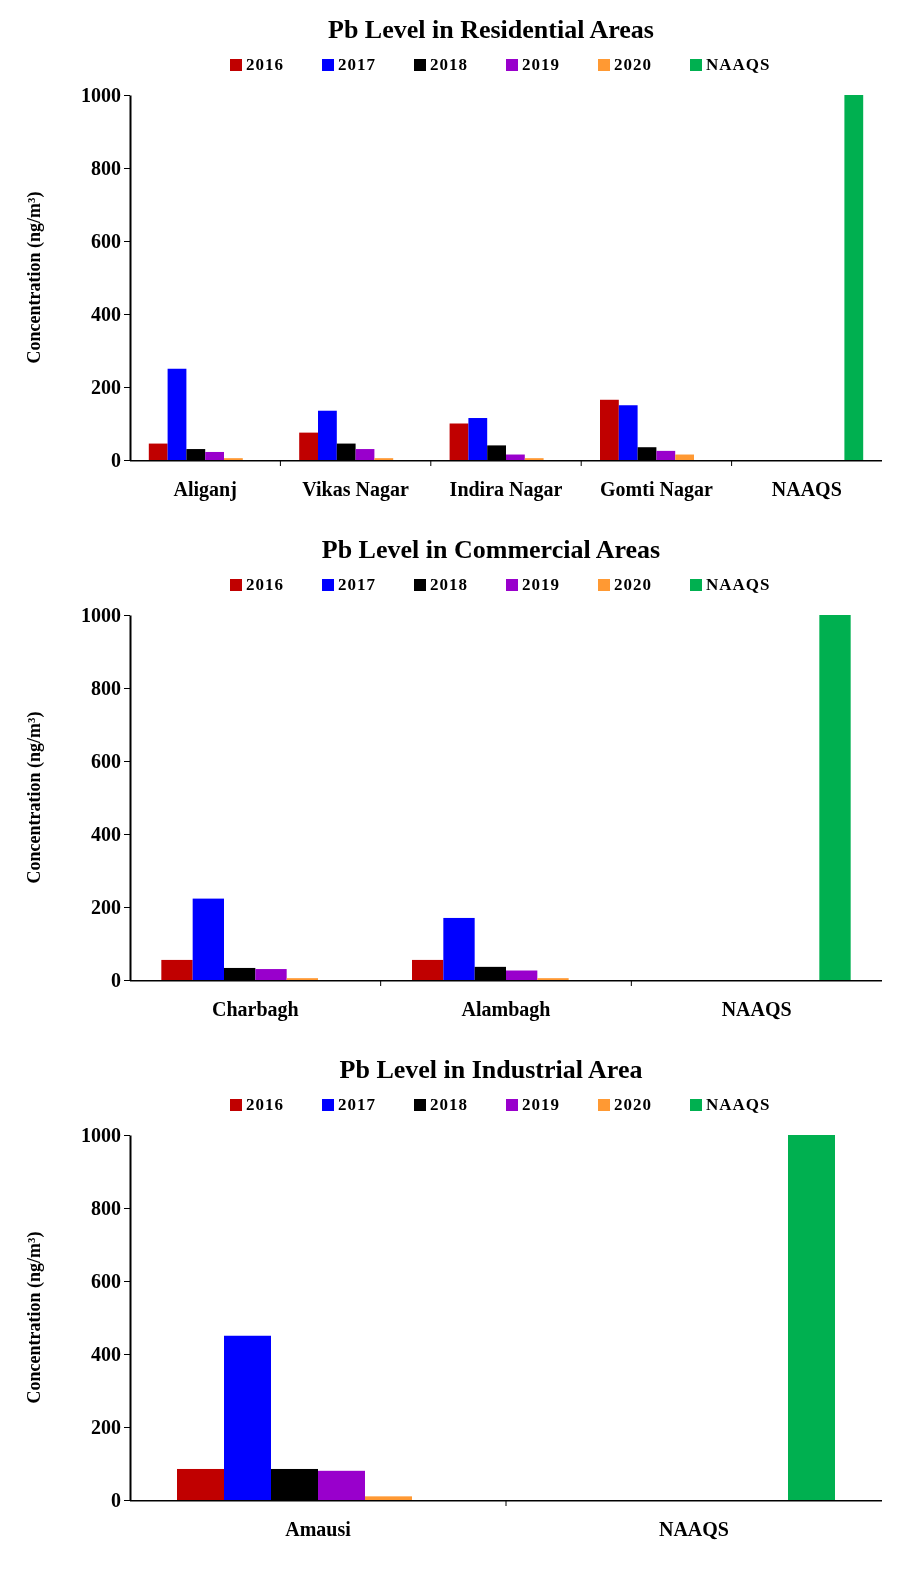 This screenshot has height=1572, width=902. Describe the element at coordinates (656, 489) in the screenshot. I see `x-tick-label: Gomti Nagar` at that location.